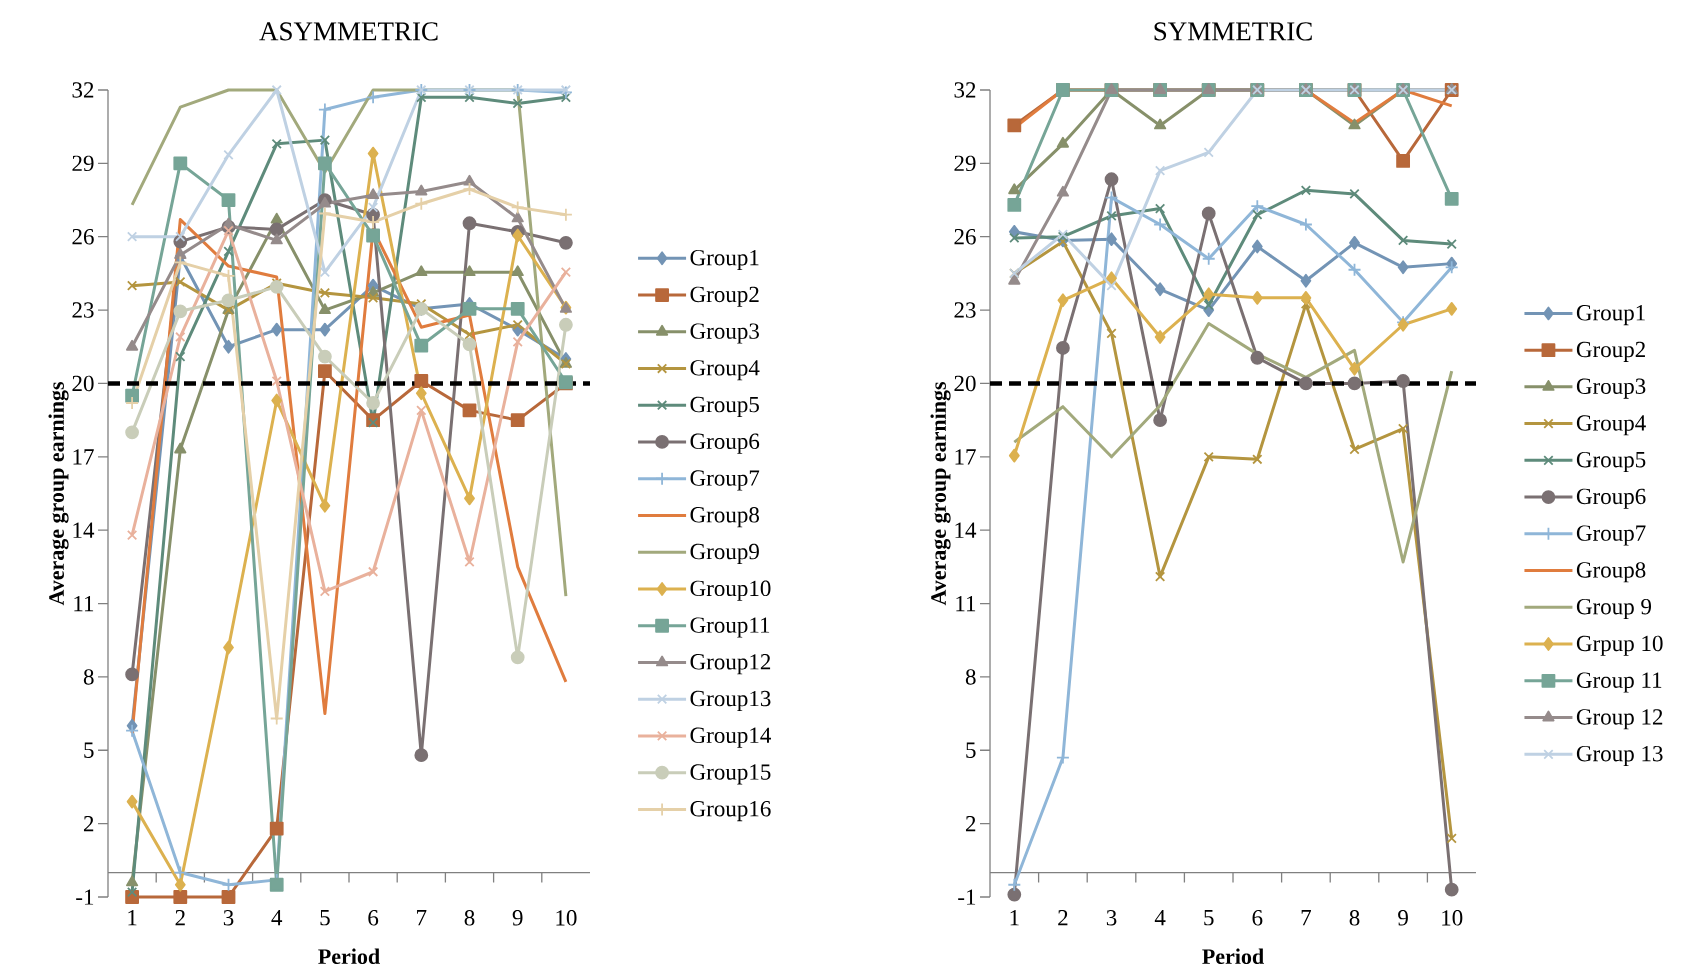 The width and height of the screenshot is (1690, 975). Describe the element at coordinates (1233, 31) in the screenshot. I see `chart-title: SYMMETRIC` at that location.